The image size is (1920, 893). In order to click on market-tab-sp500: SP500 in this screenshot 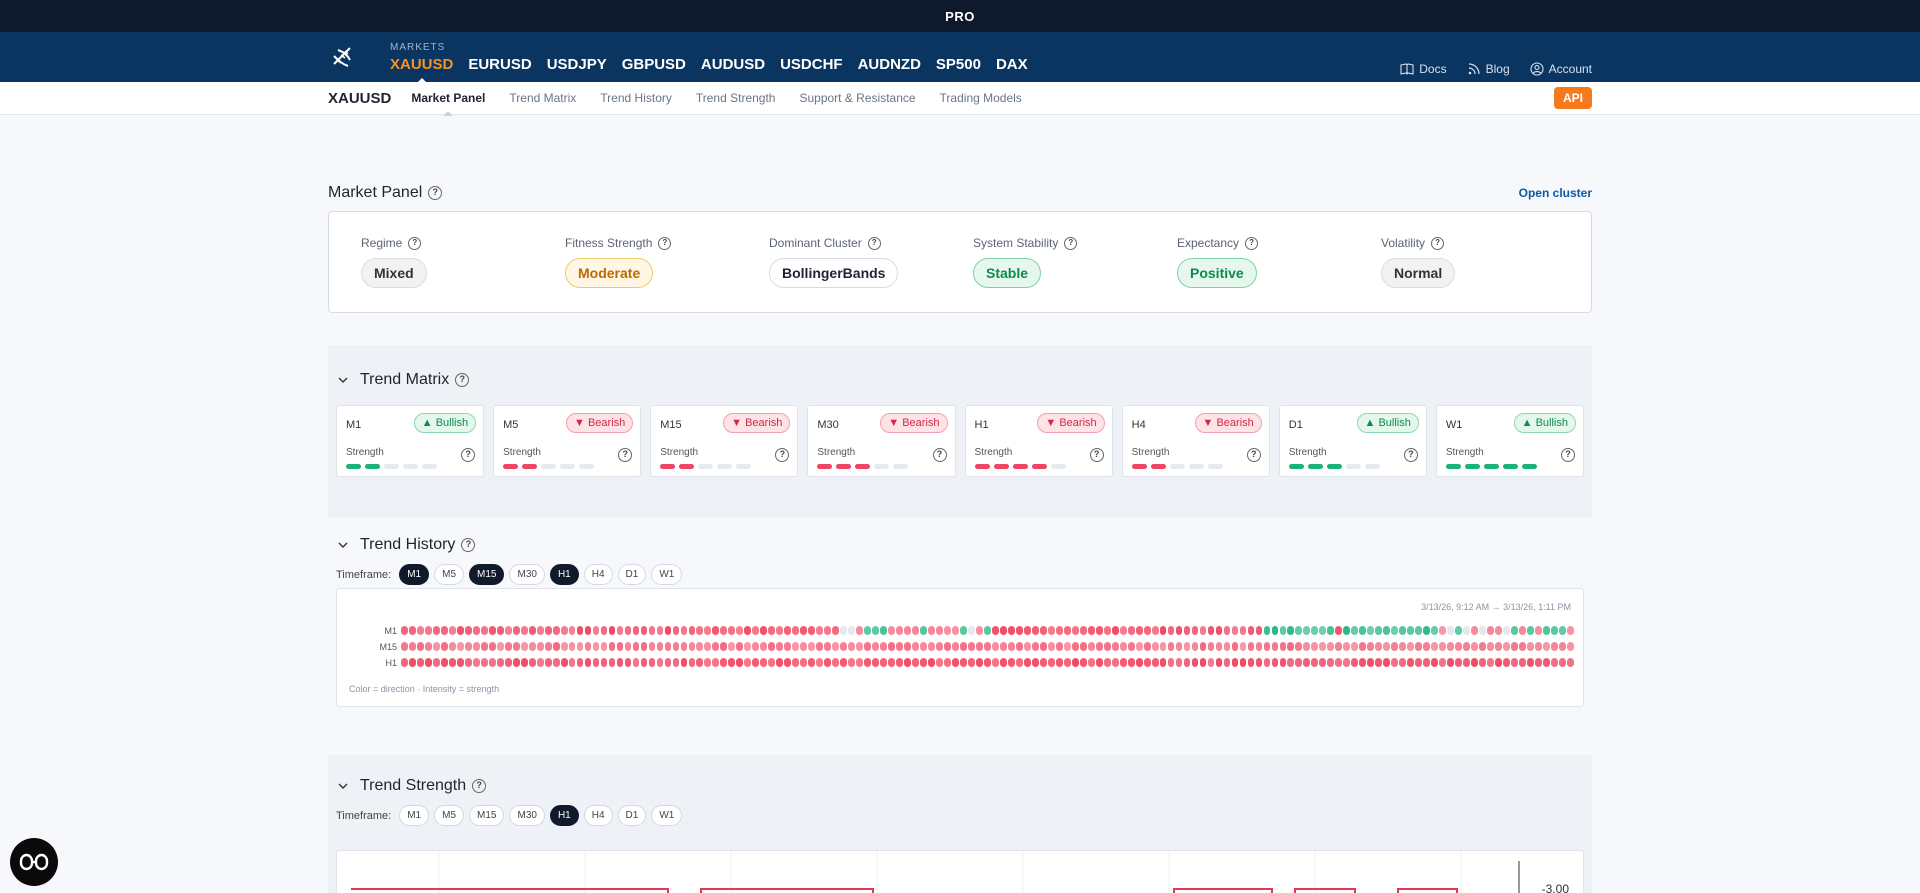, I will do `click(958, 64)`.